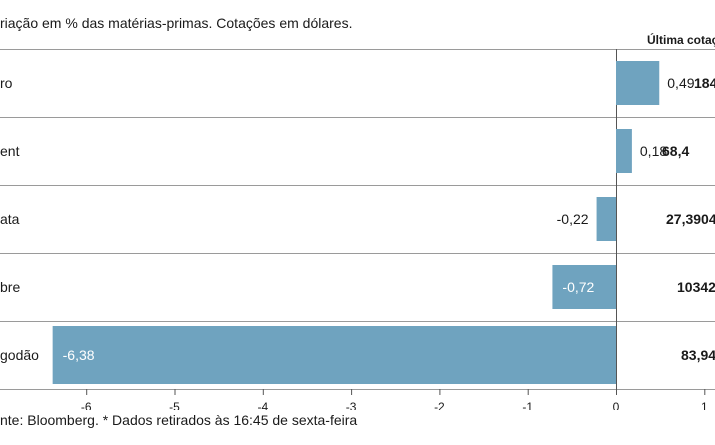  I want to click on category-label: ent, so click(10, 151).